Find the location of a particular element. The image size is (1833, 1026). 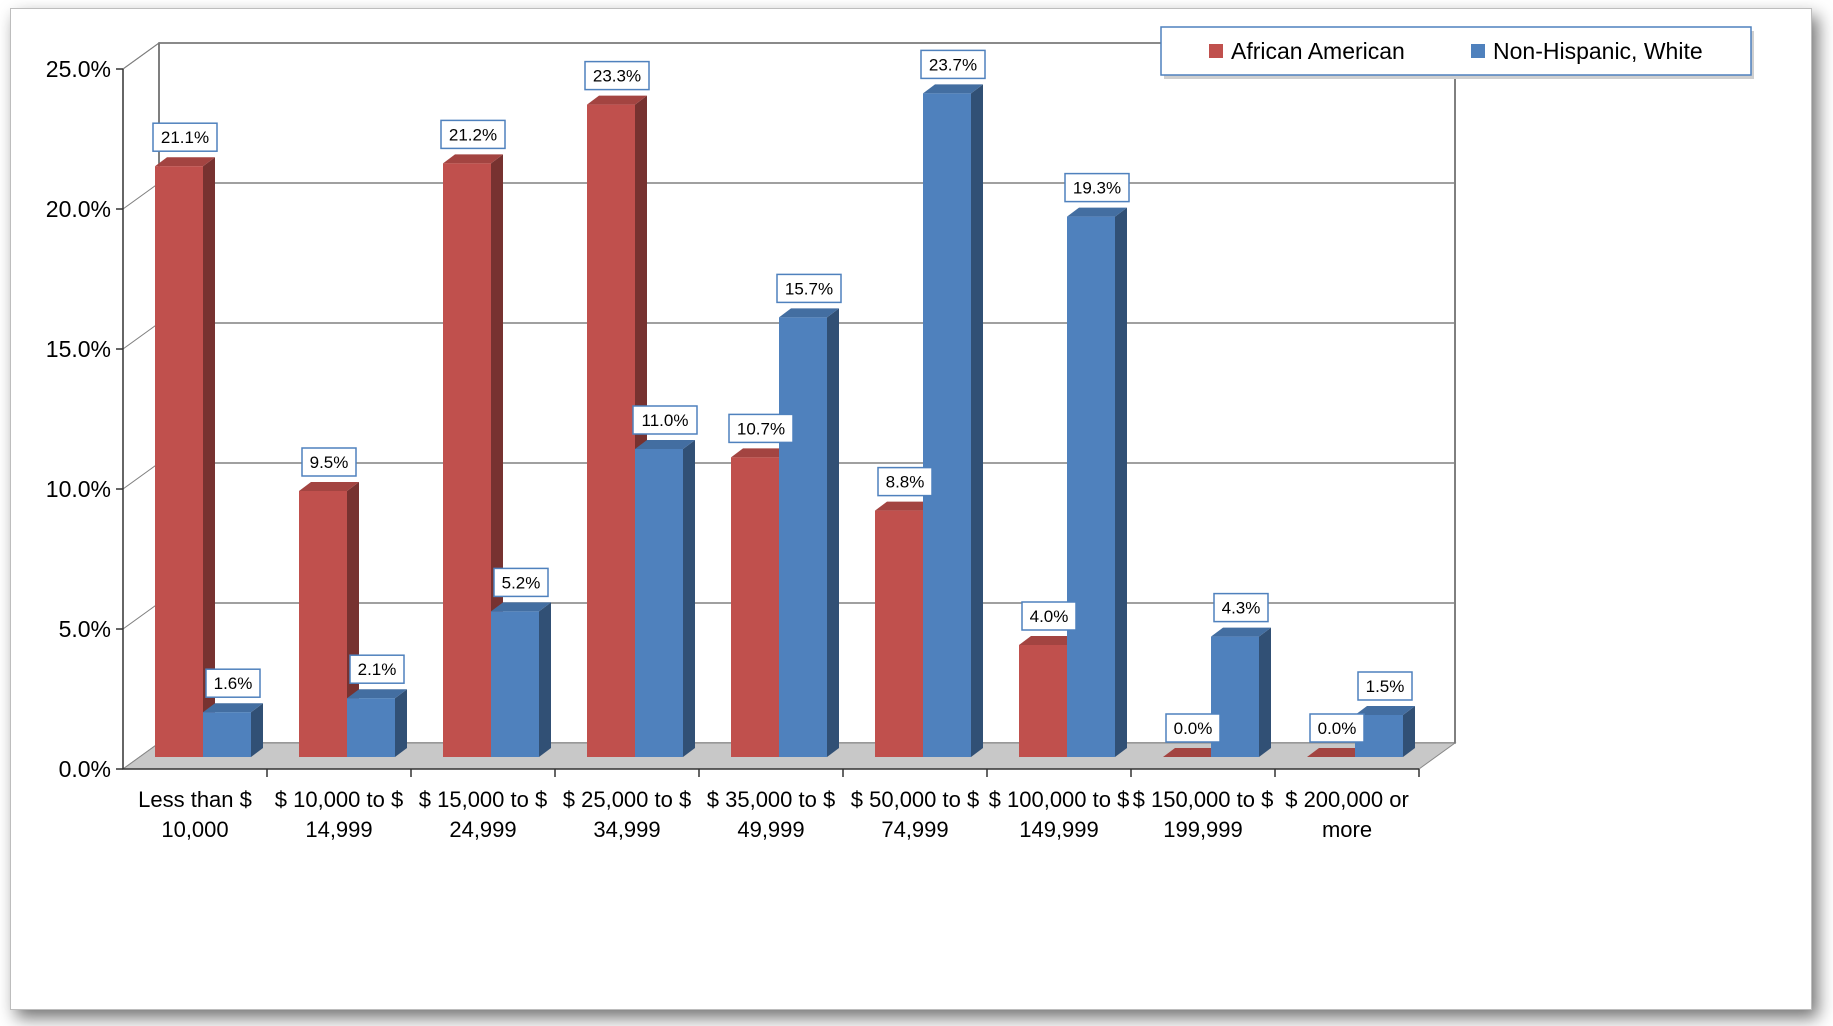

x-tick-label: $ 10,000 to $ is located at coordinates (339, 799).